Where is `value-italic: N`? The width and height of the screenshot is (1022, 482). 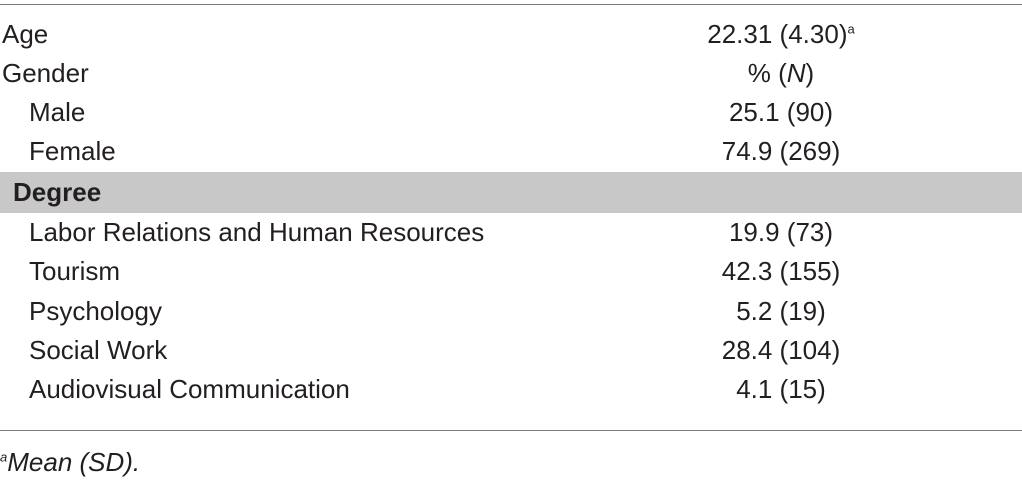 value-italic: N is located at coordinates (796, 73).